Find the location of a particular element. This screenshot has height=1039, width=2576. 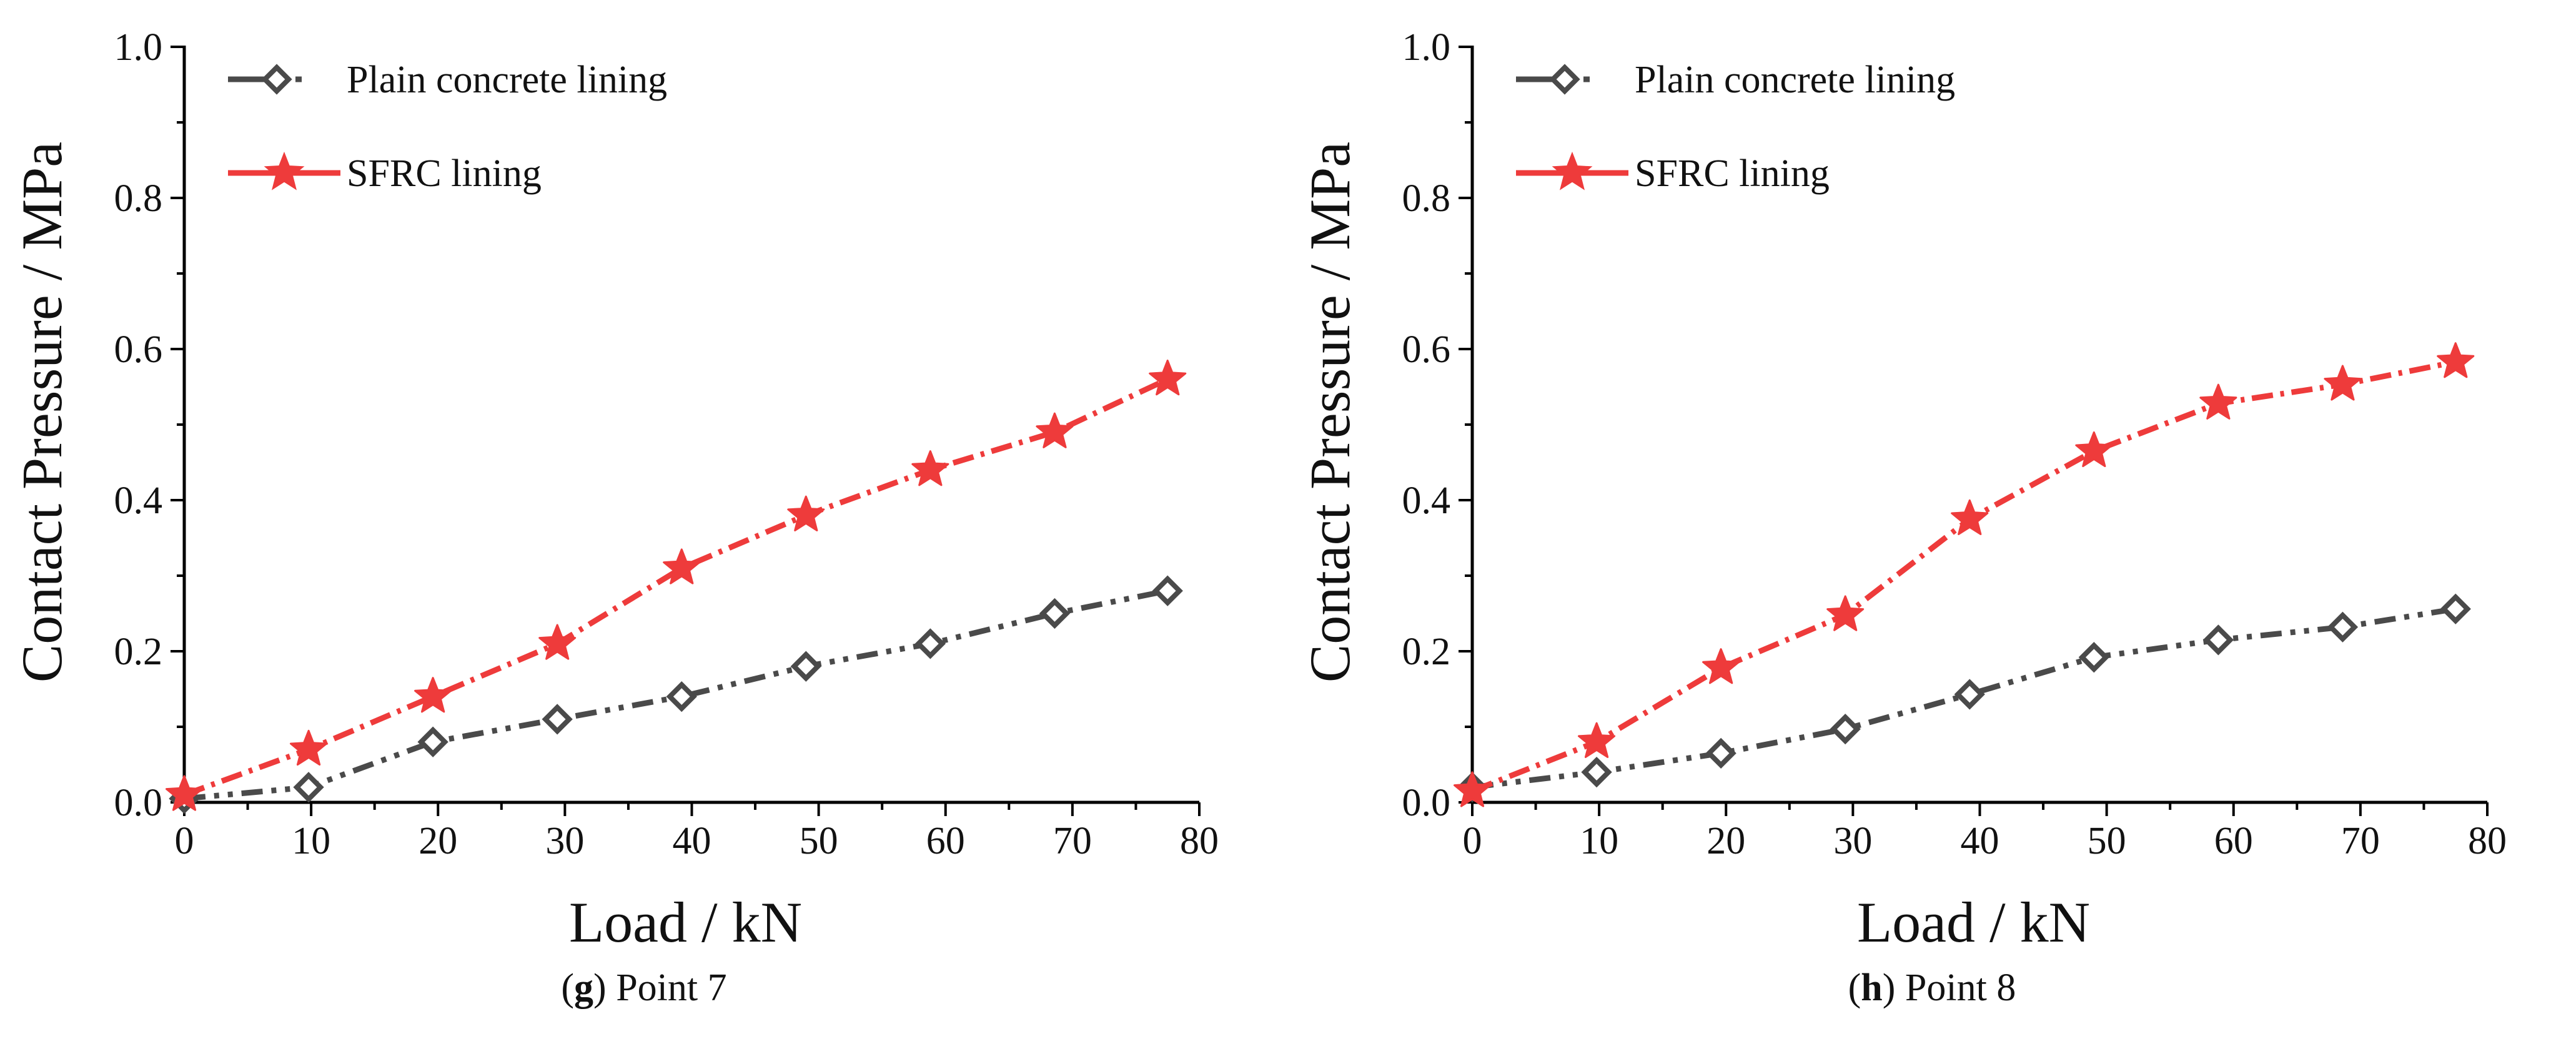

caption-h: (h) Point 8 is located at coordinates (1932, 988).